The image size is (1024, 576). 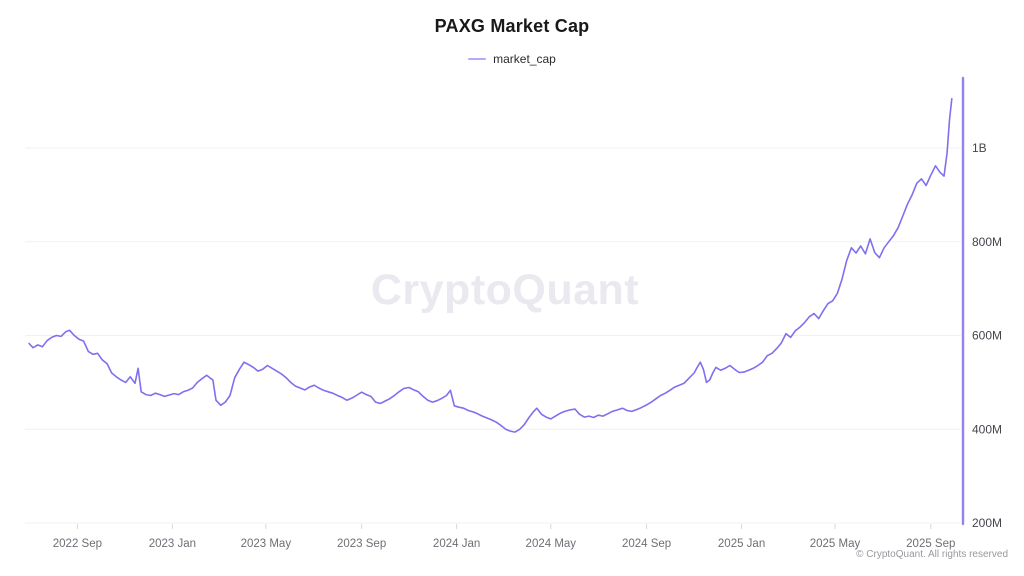 What do you see at coordinates (172, 544) in the screenshot?
I see `x-tick-label: 2023 Jan` at bounding box center [172, 544].